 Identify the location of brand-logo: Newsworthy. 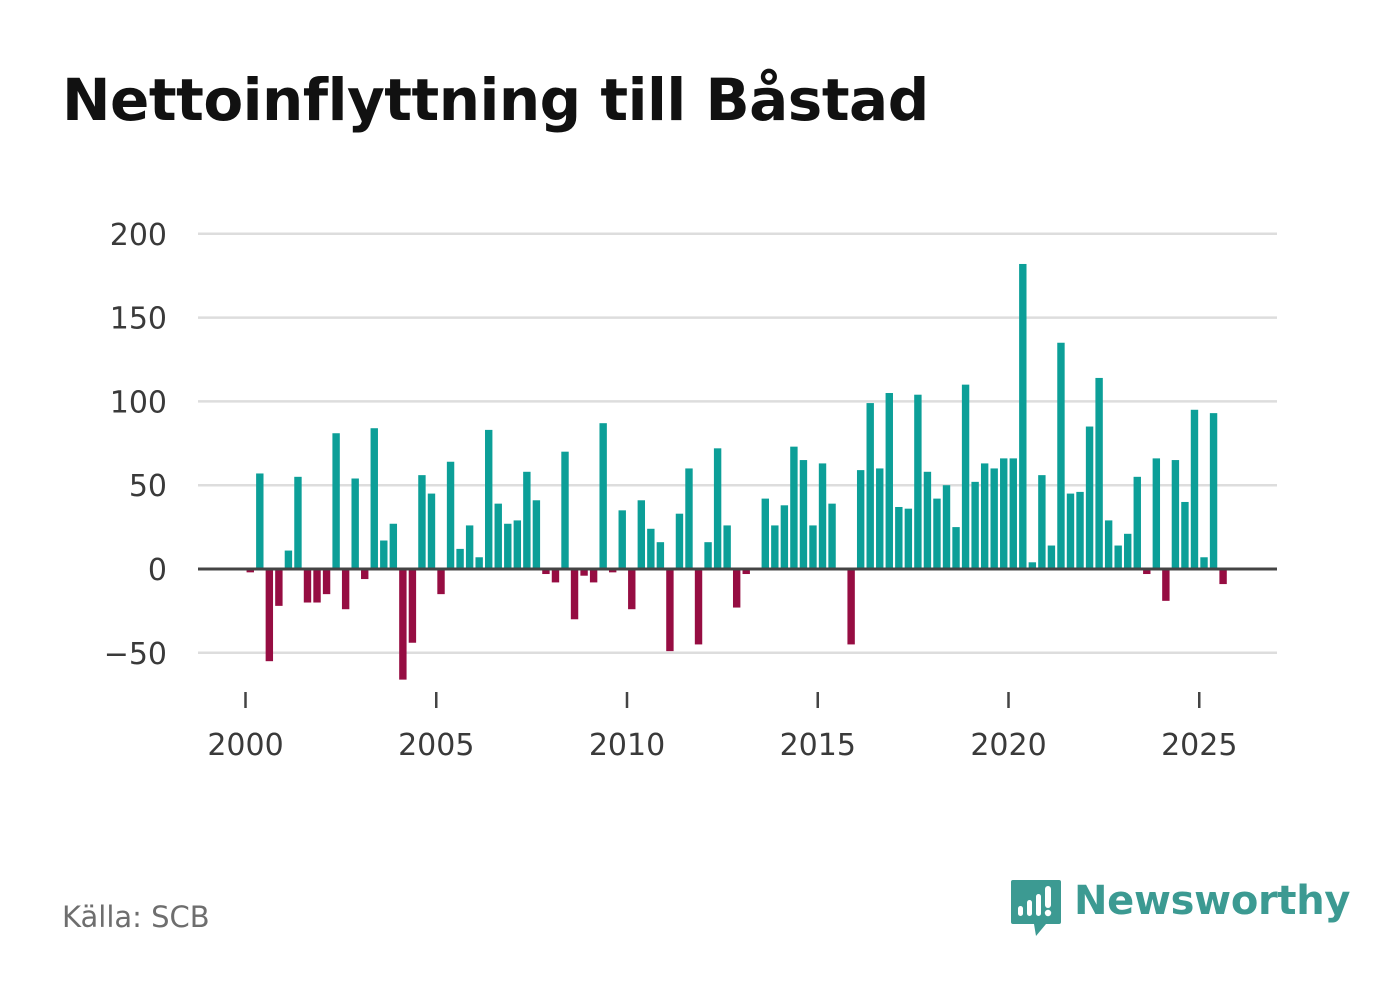
(1180, 910).